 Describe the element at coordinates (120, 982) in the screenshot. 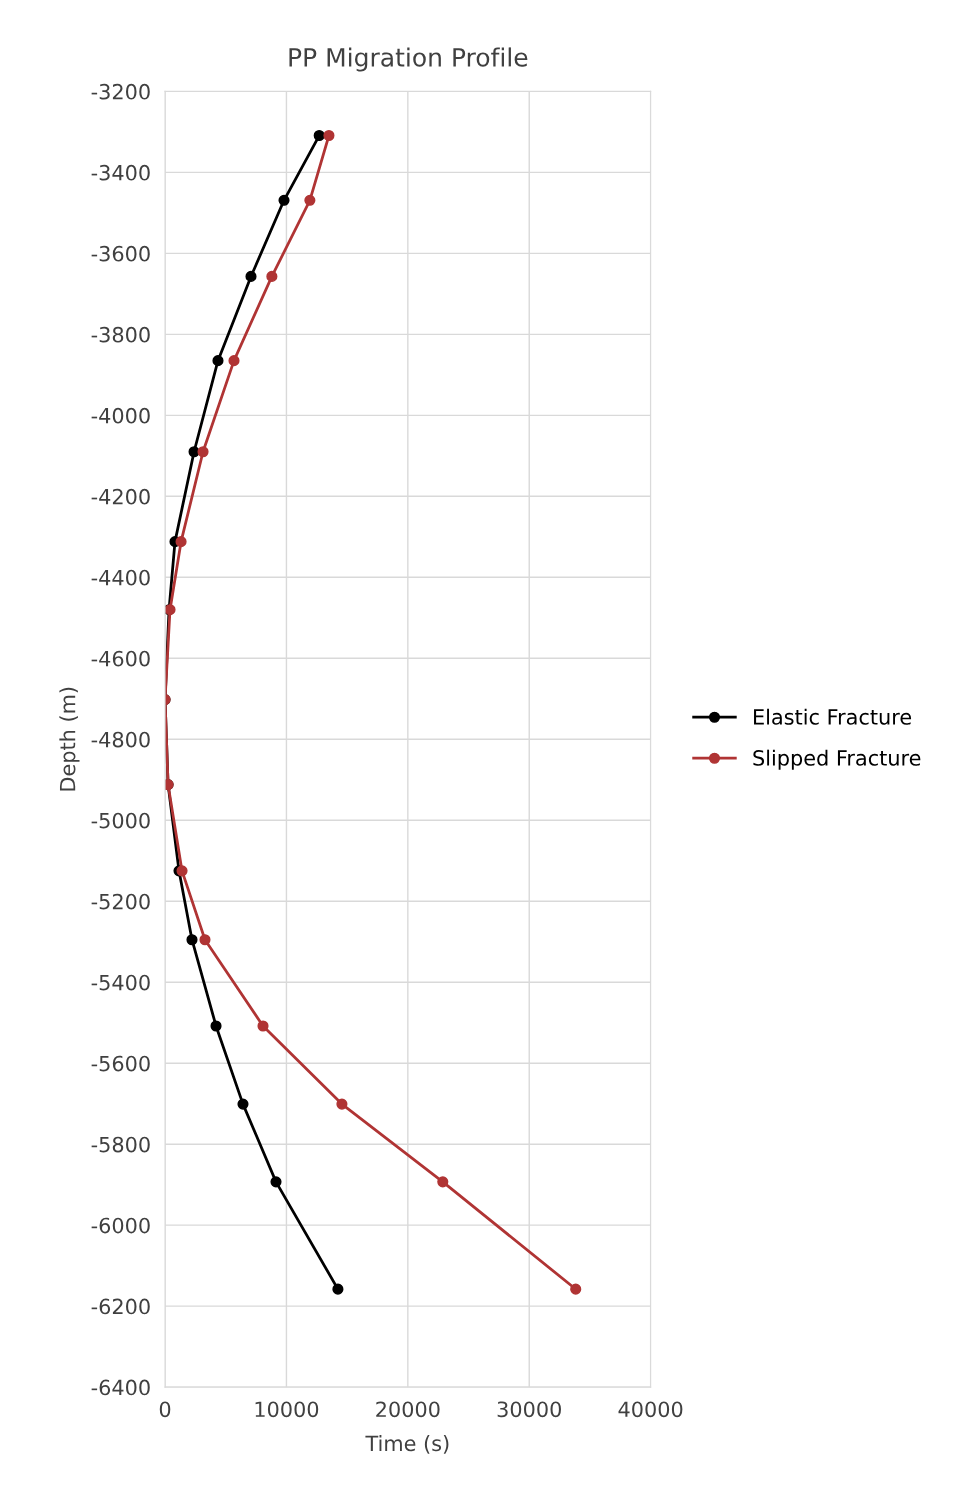

I see `y-tick-label: -5400` at that location.